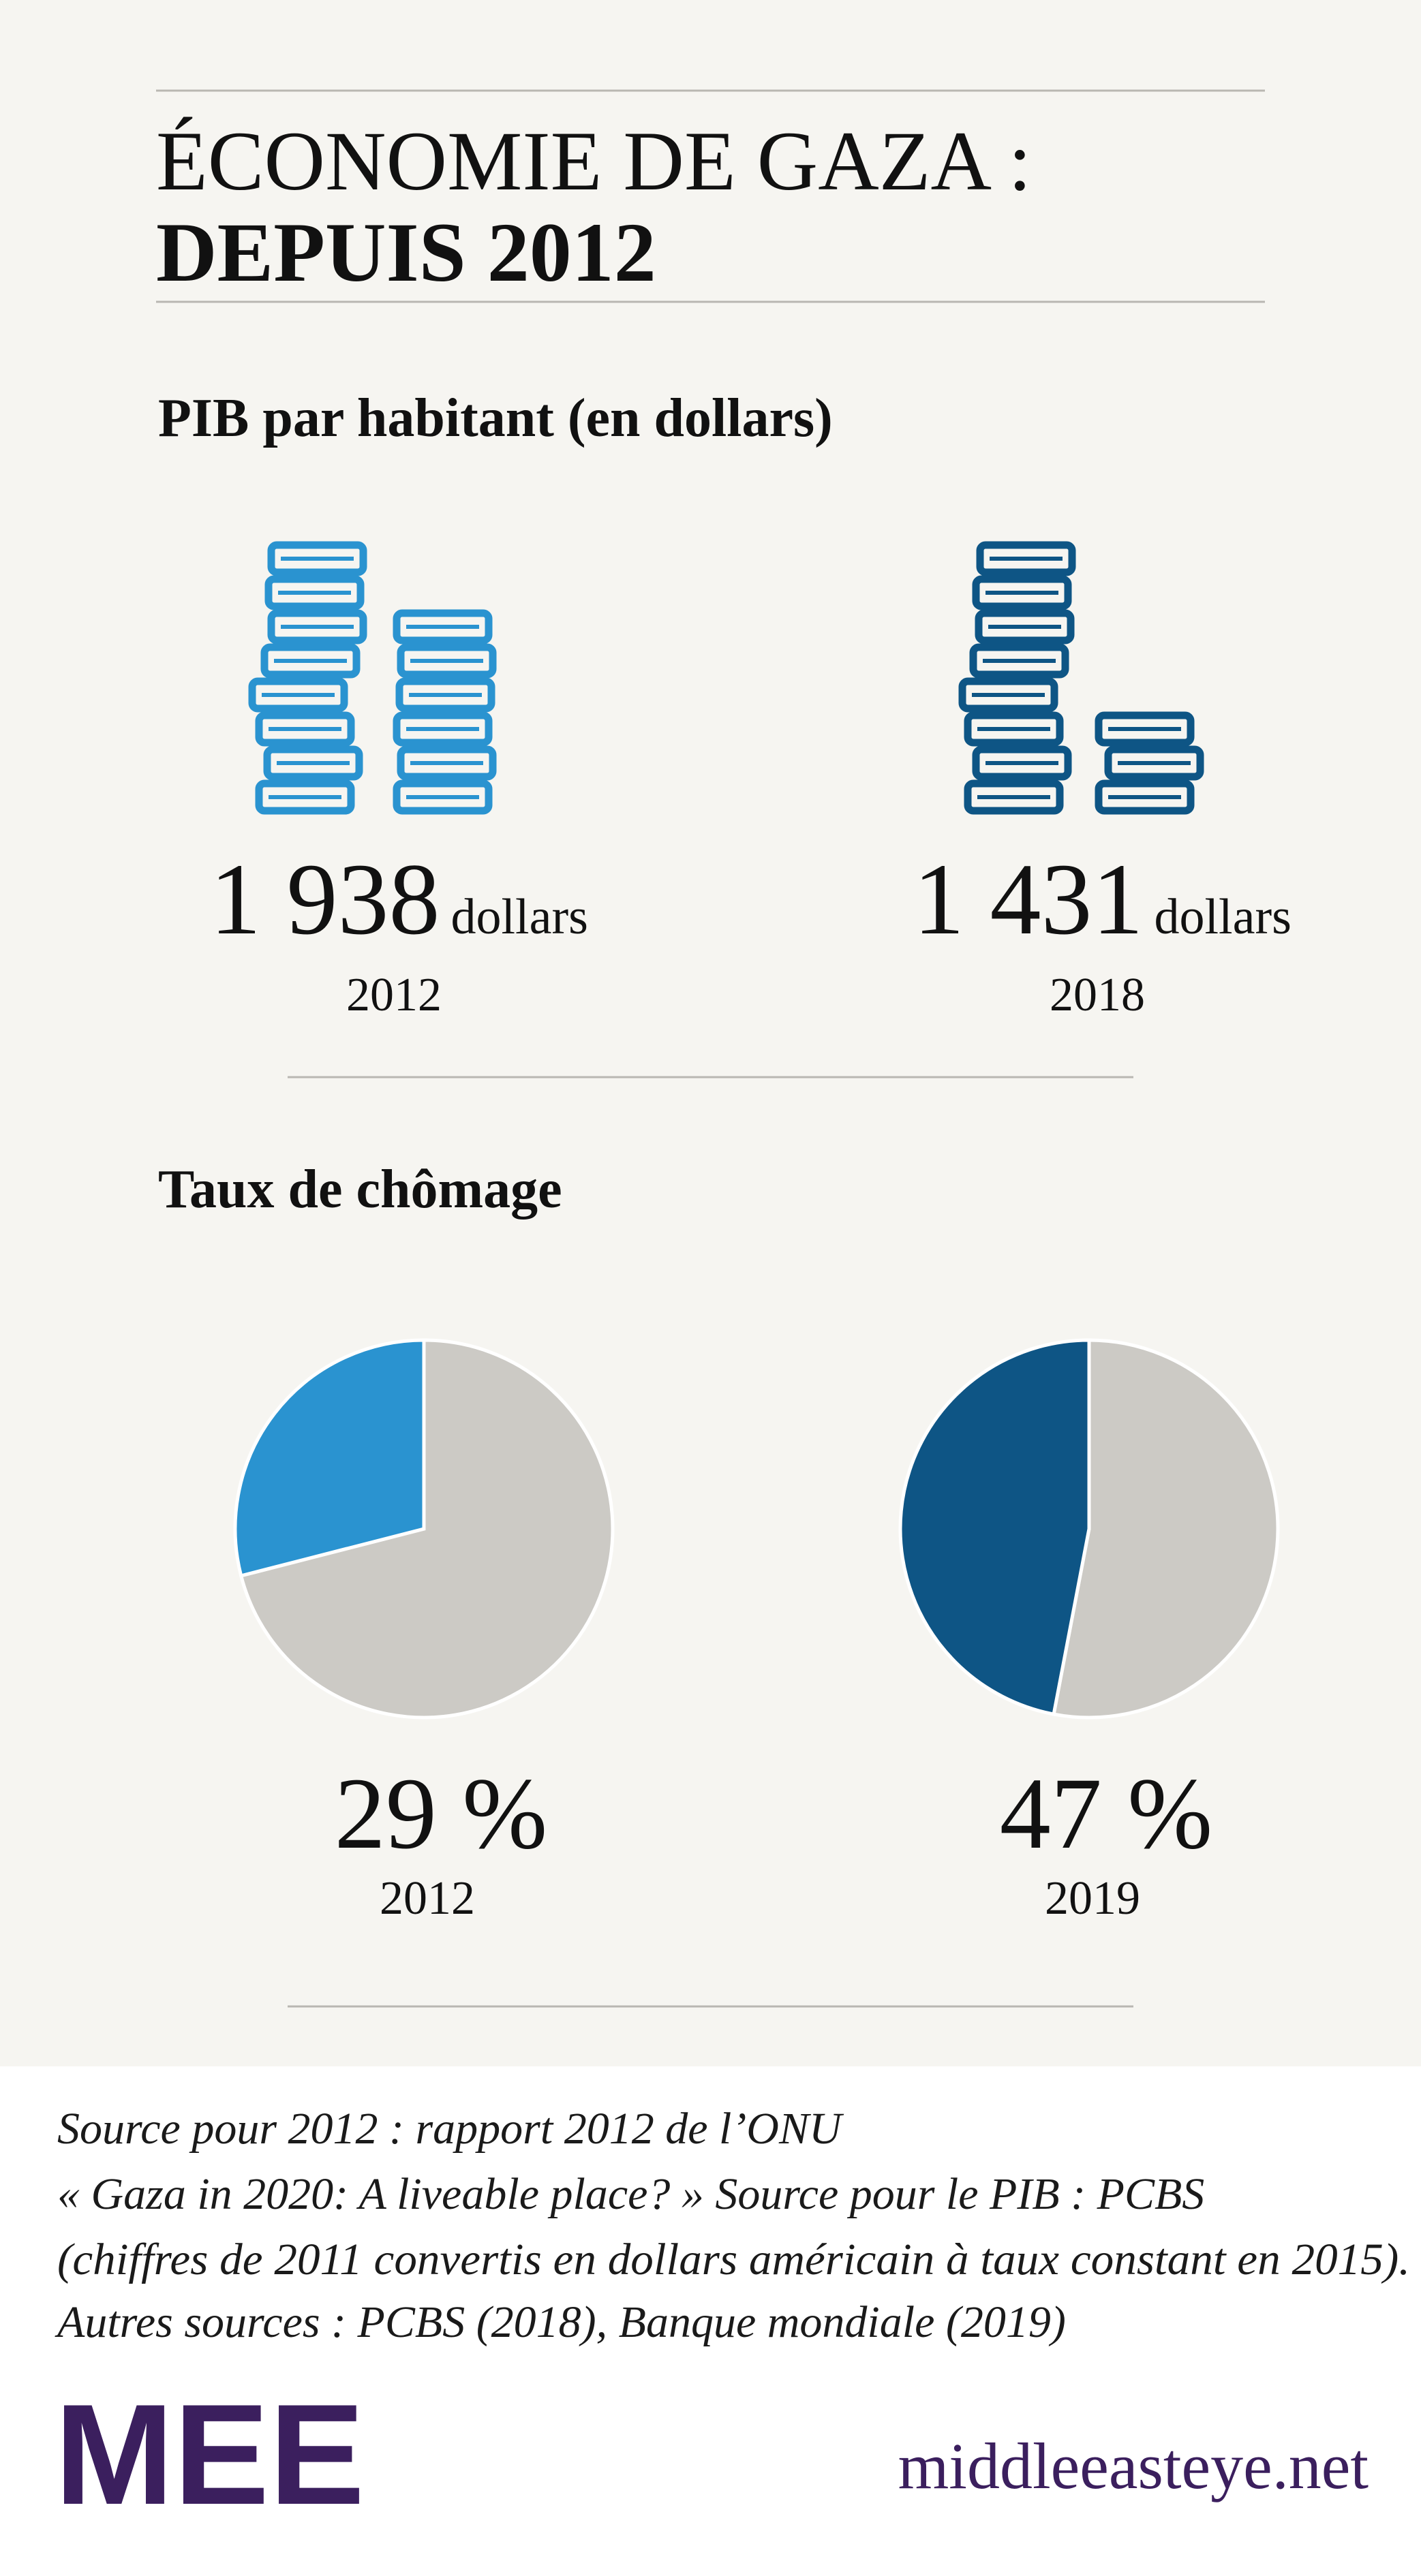  Describe the element at coordinates (1133, 2466) in the screenshot. I see `site-name: middleeasteye.net` at that location.